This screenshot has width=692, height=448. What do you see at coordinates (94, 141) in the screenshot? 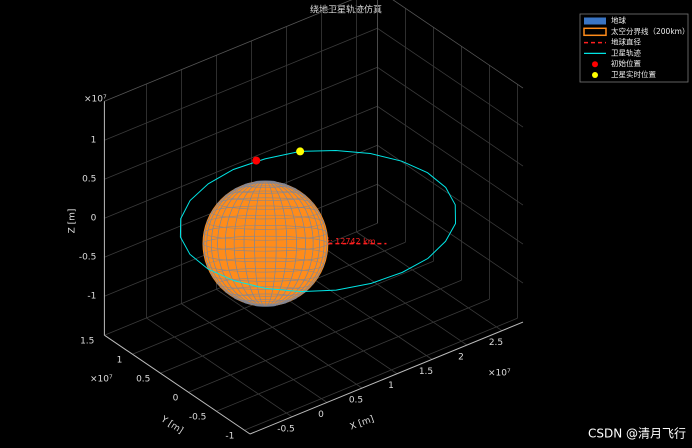
I see `z-tick-label: 1` at bounding box center [94, 141].